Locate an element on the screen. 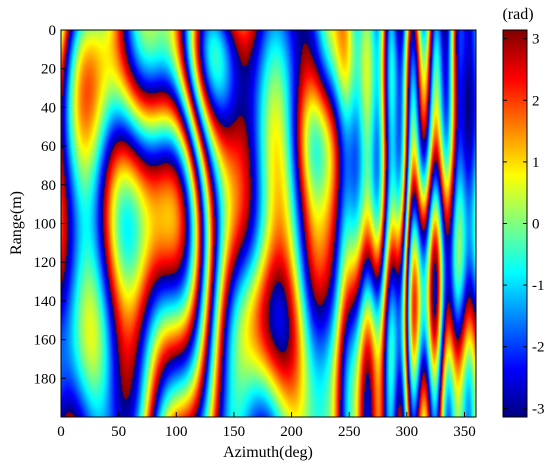  x-tick-label: 50 is located at coordinates (118, 432).